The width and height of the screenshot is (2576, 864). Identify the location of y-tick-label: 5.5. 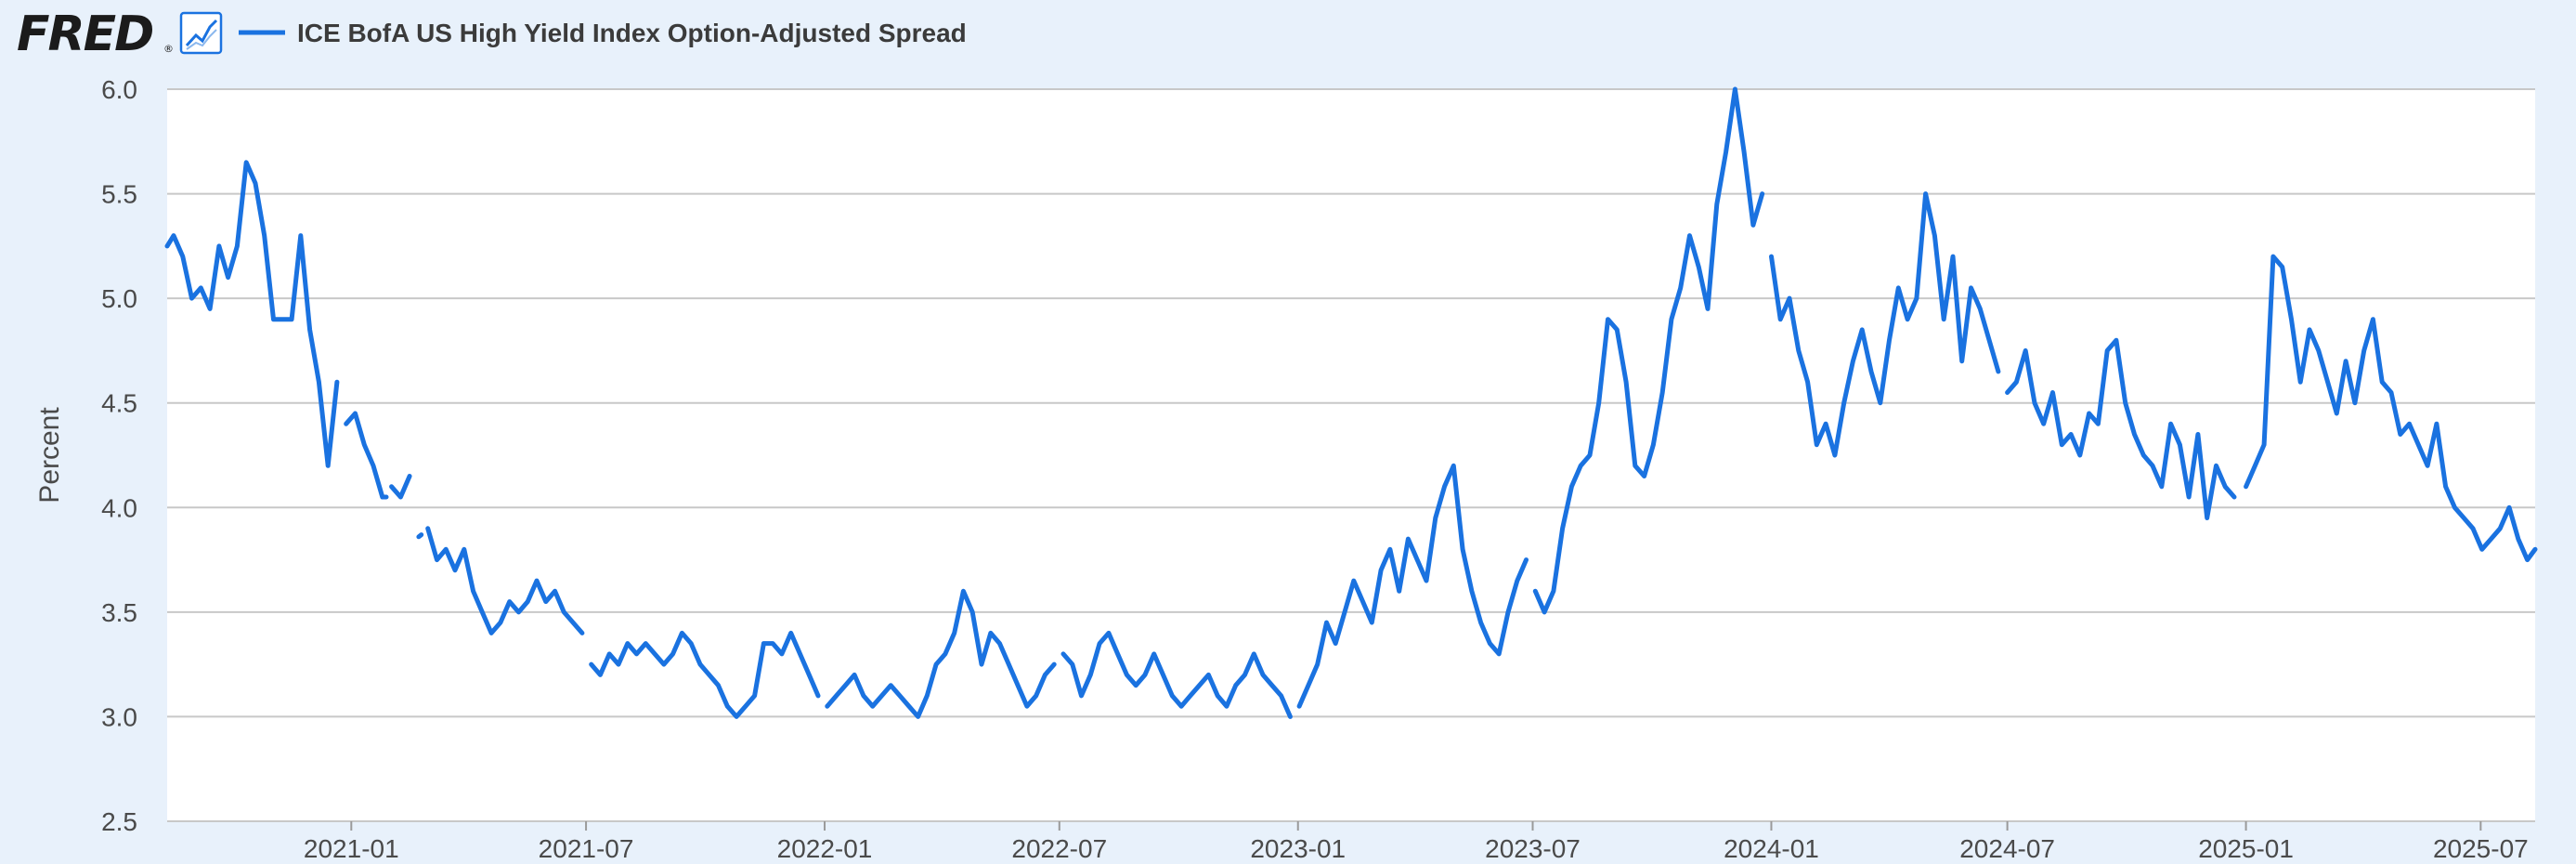
(119, 194).